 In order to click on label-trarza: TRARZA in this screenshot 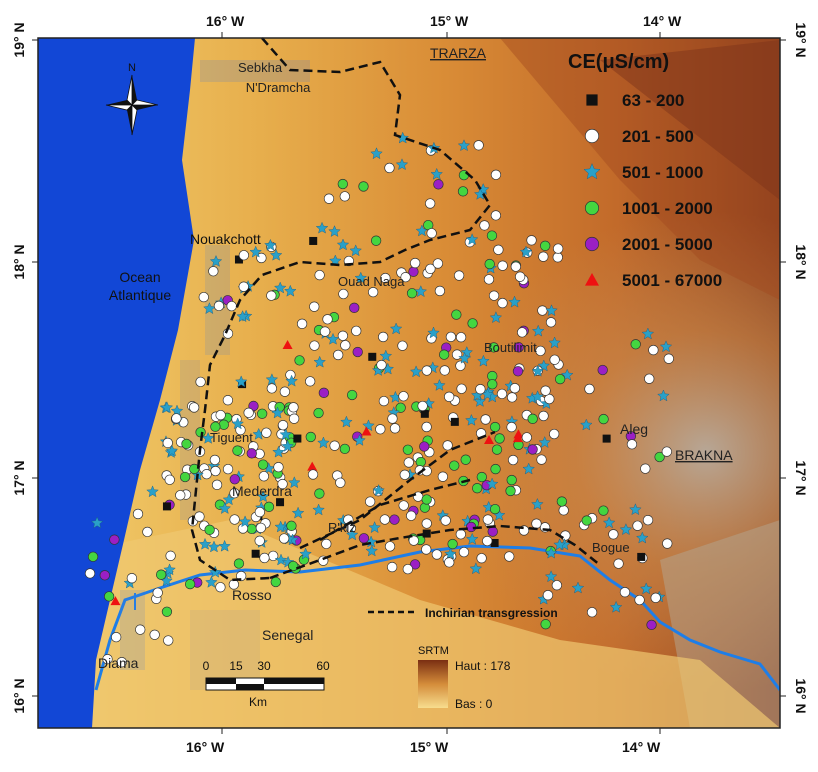, I will do `click(458, 53)`.